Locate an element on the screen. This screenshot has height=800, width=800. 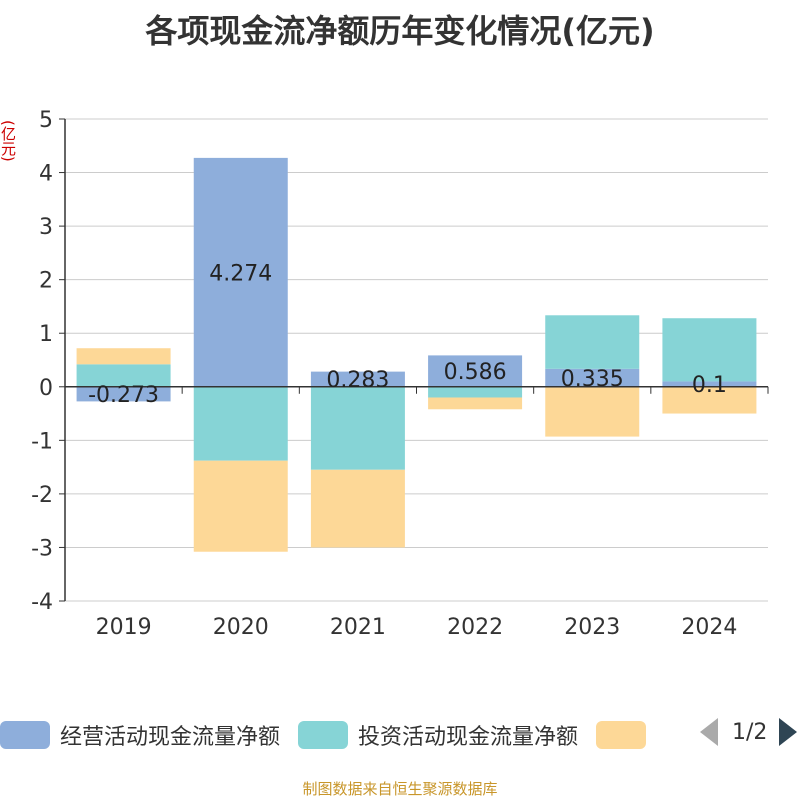
y-tick-label: -4 is located at coordinates (42, 602).